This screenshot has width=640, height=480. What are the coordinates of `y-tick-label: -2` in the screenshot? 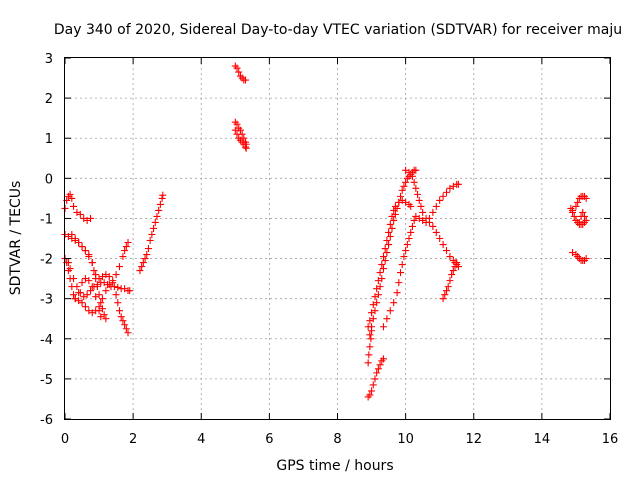 It's located at (46, 260).